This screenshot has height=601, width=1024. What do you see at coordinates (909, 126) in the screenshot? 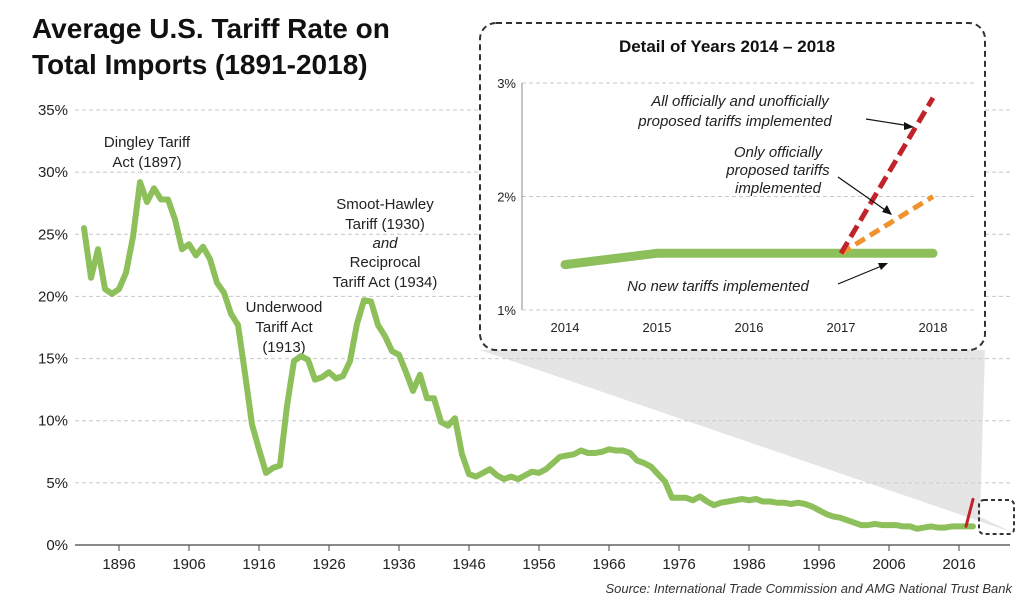
I see `inset-ann-red-arrowhead` at bounding box center [909, 126].